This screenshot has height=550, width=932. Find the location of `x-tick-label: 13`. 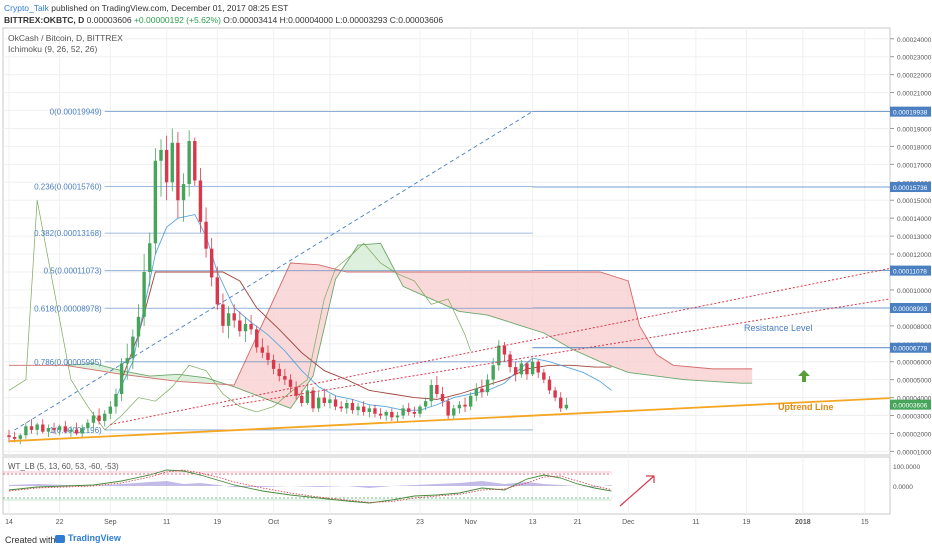

x-tick-label: 13 is located at coordinates (533, 522).